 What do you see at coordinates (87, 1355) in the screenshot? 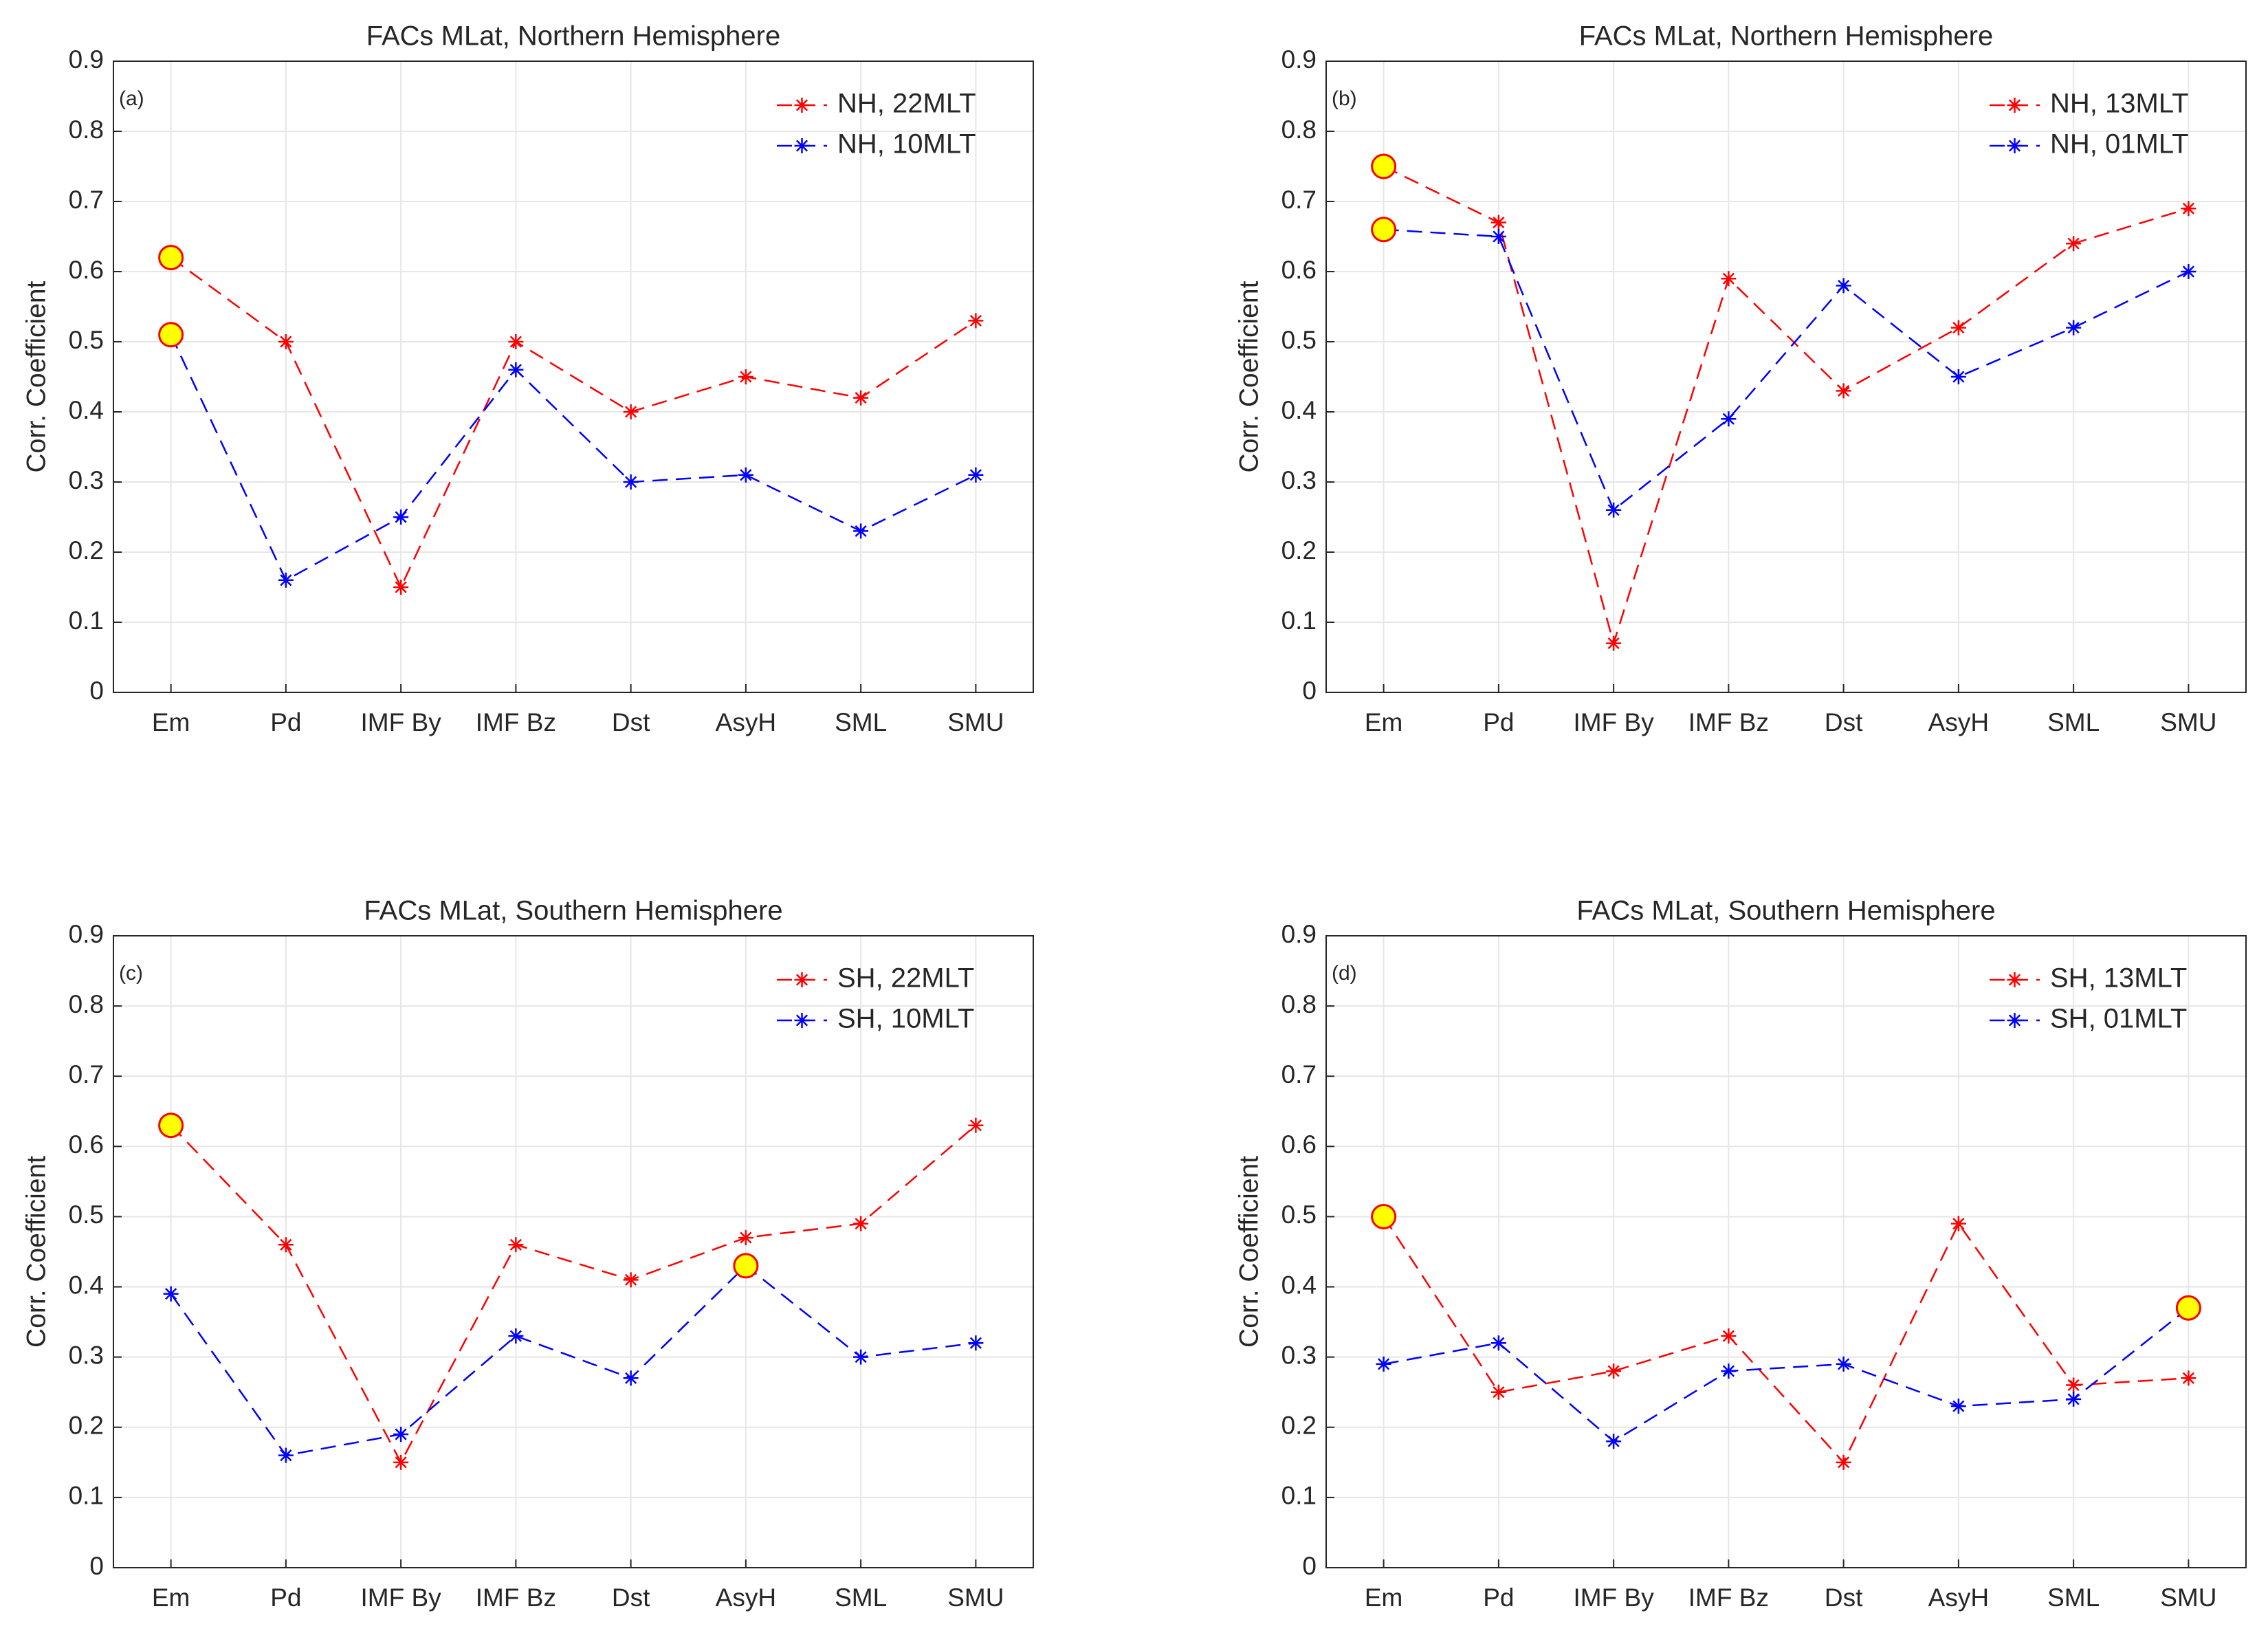
I see `y-tick-label: 0.3` at bounding box center [87, 1355].